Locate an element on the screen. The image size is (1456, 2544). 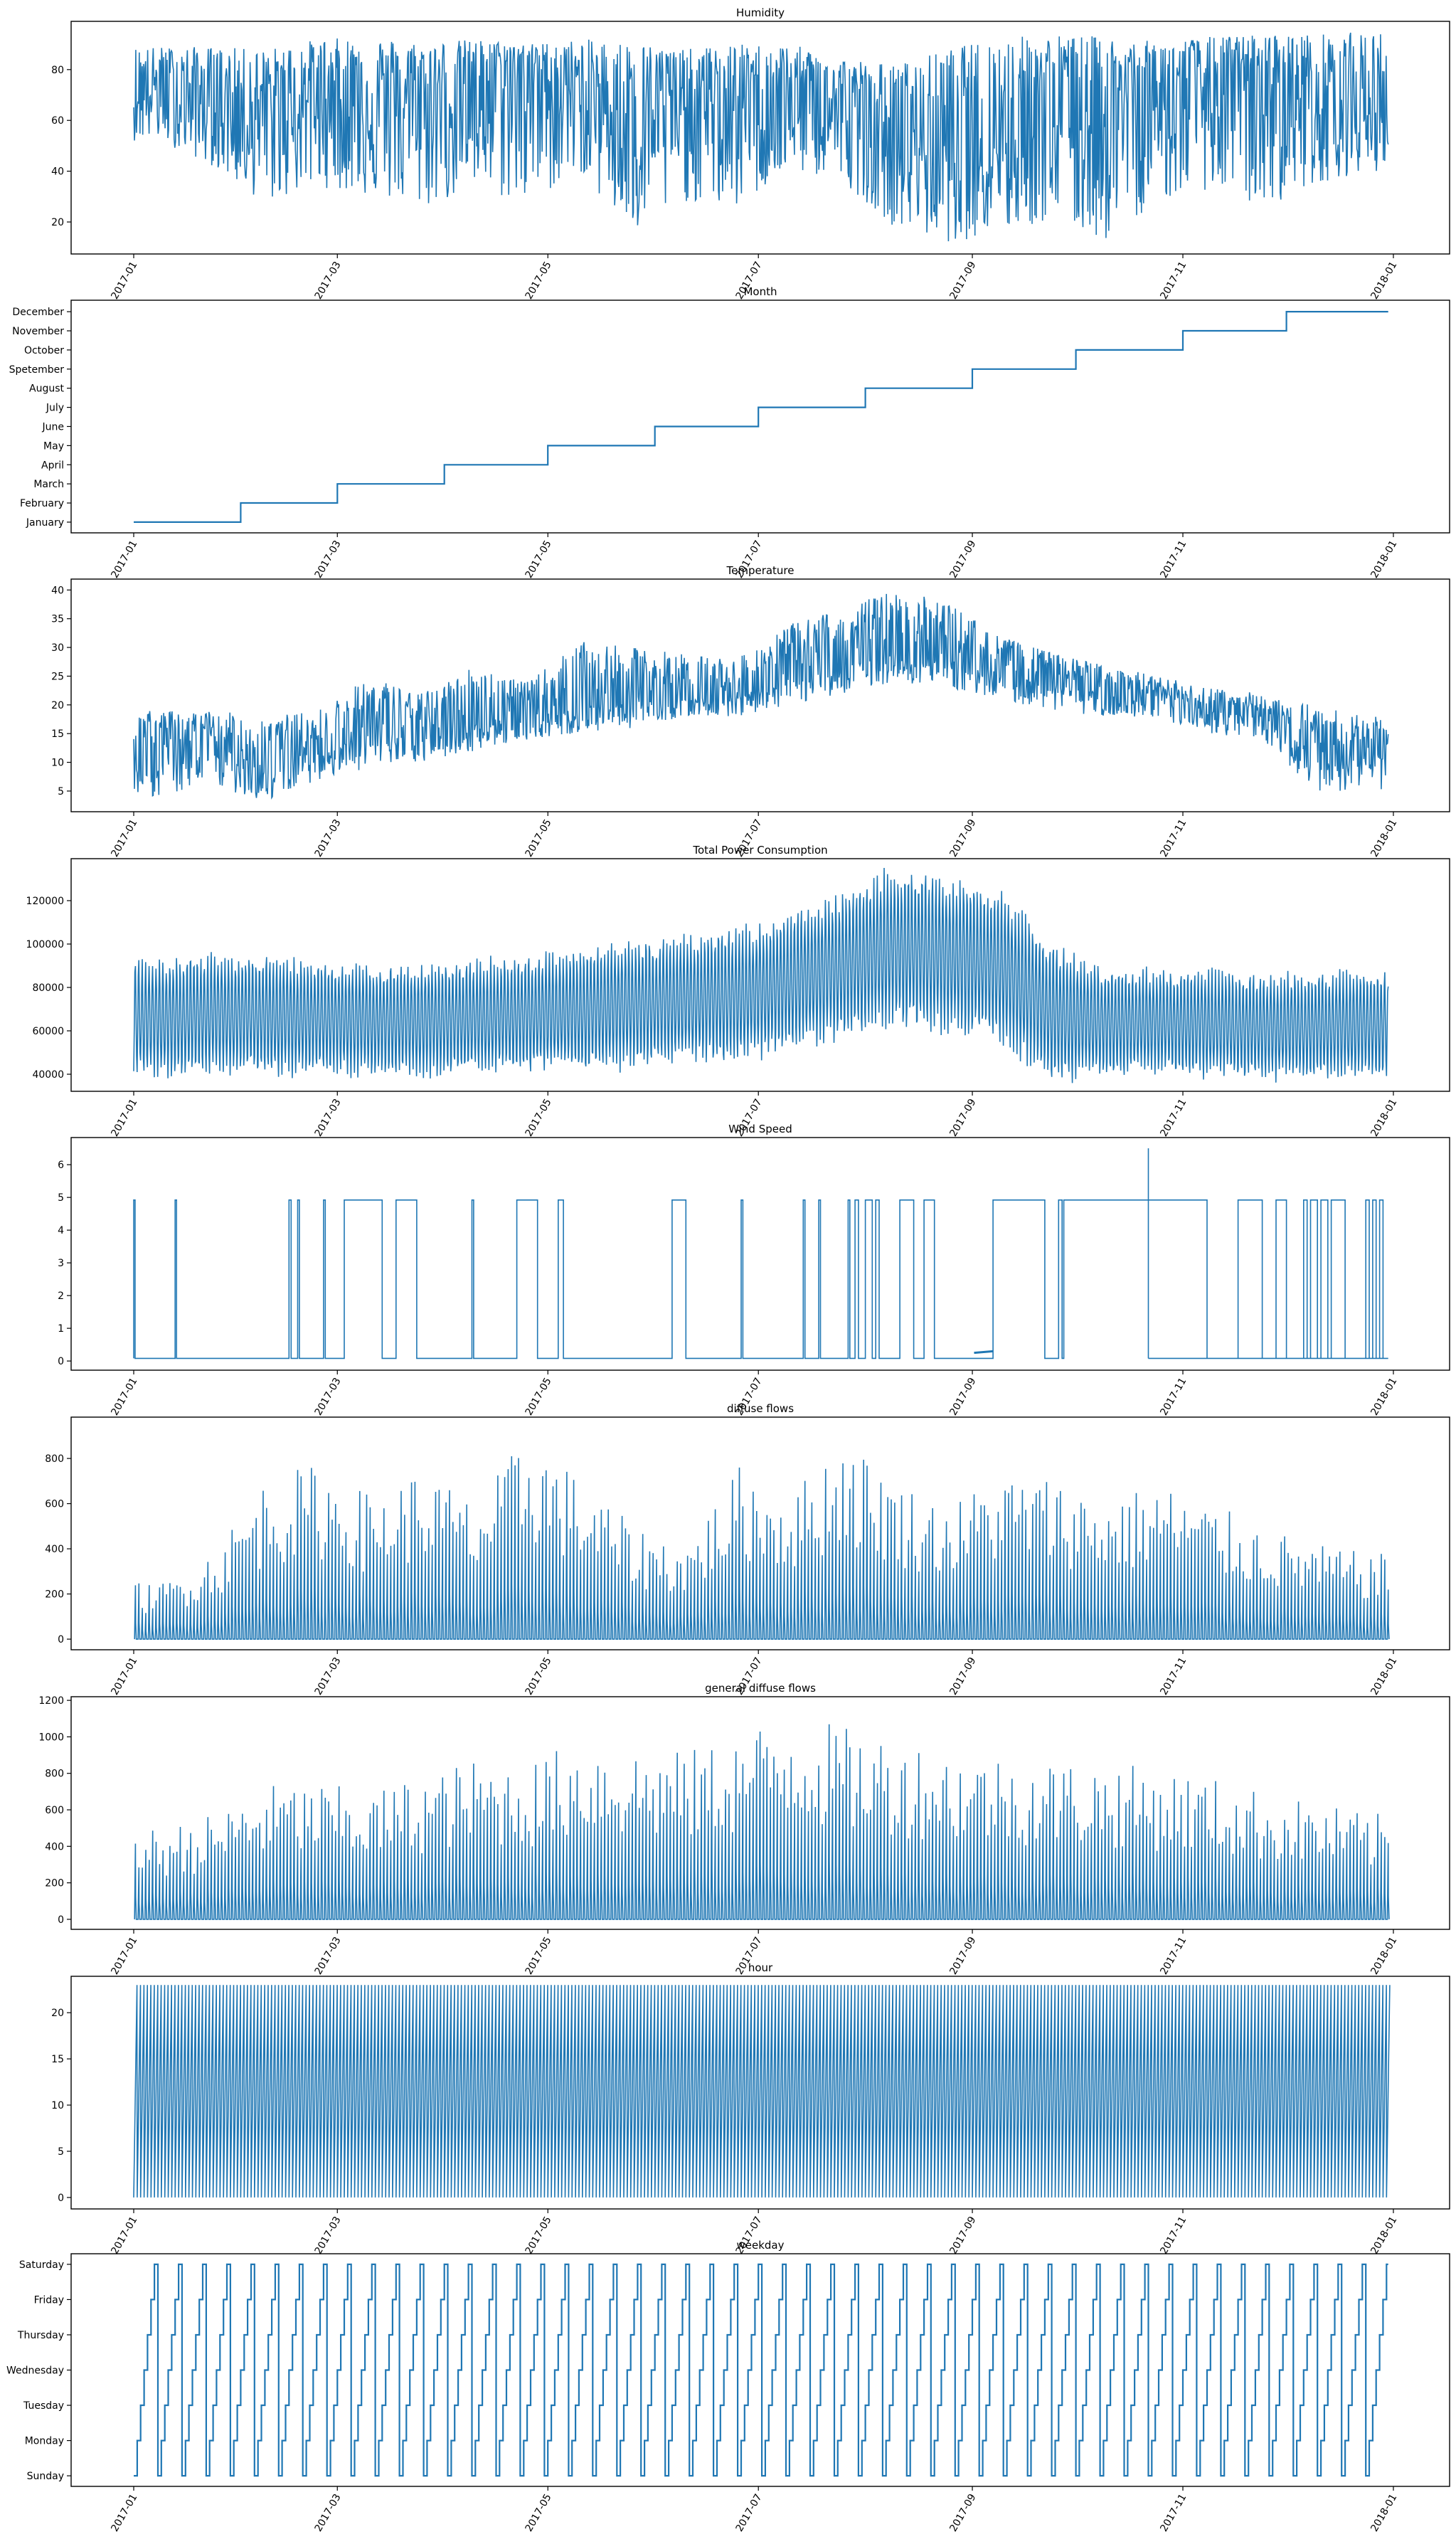
hour-axes-frame is located at coordinates (760, 2093).